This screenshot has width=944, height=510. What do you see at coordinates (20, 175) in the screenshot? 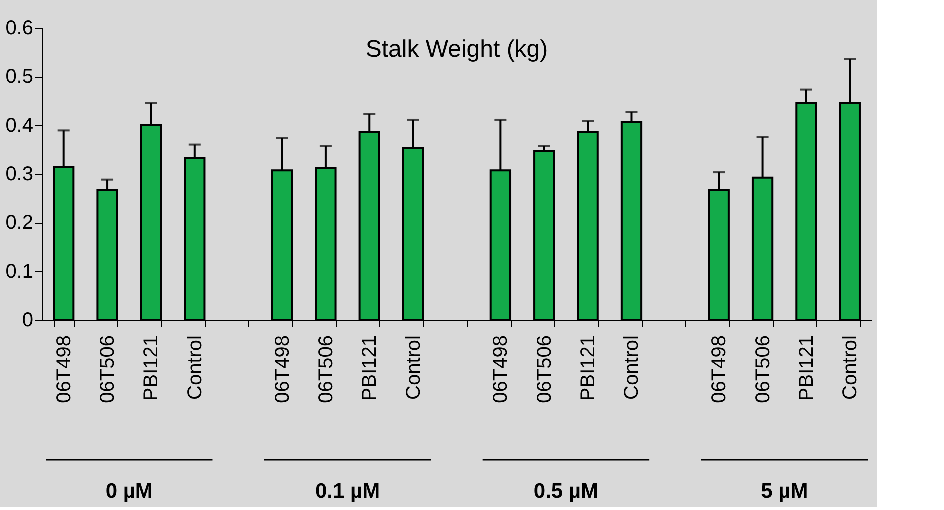
I see `y-tick-label: 0.3` at bounding box center [20, 175].